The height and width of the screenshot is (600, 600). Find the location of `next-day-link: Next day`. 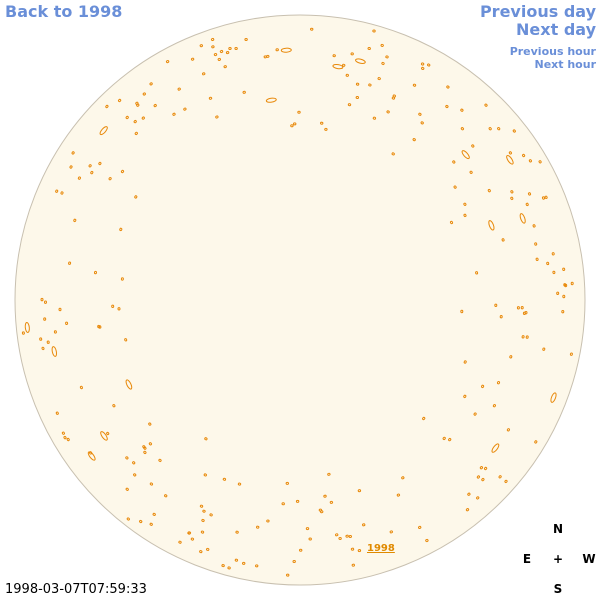

next-day-link: Next day is located at coordinates (556, 29).